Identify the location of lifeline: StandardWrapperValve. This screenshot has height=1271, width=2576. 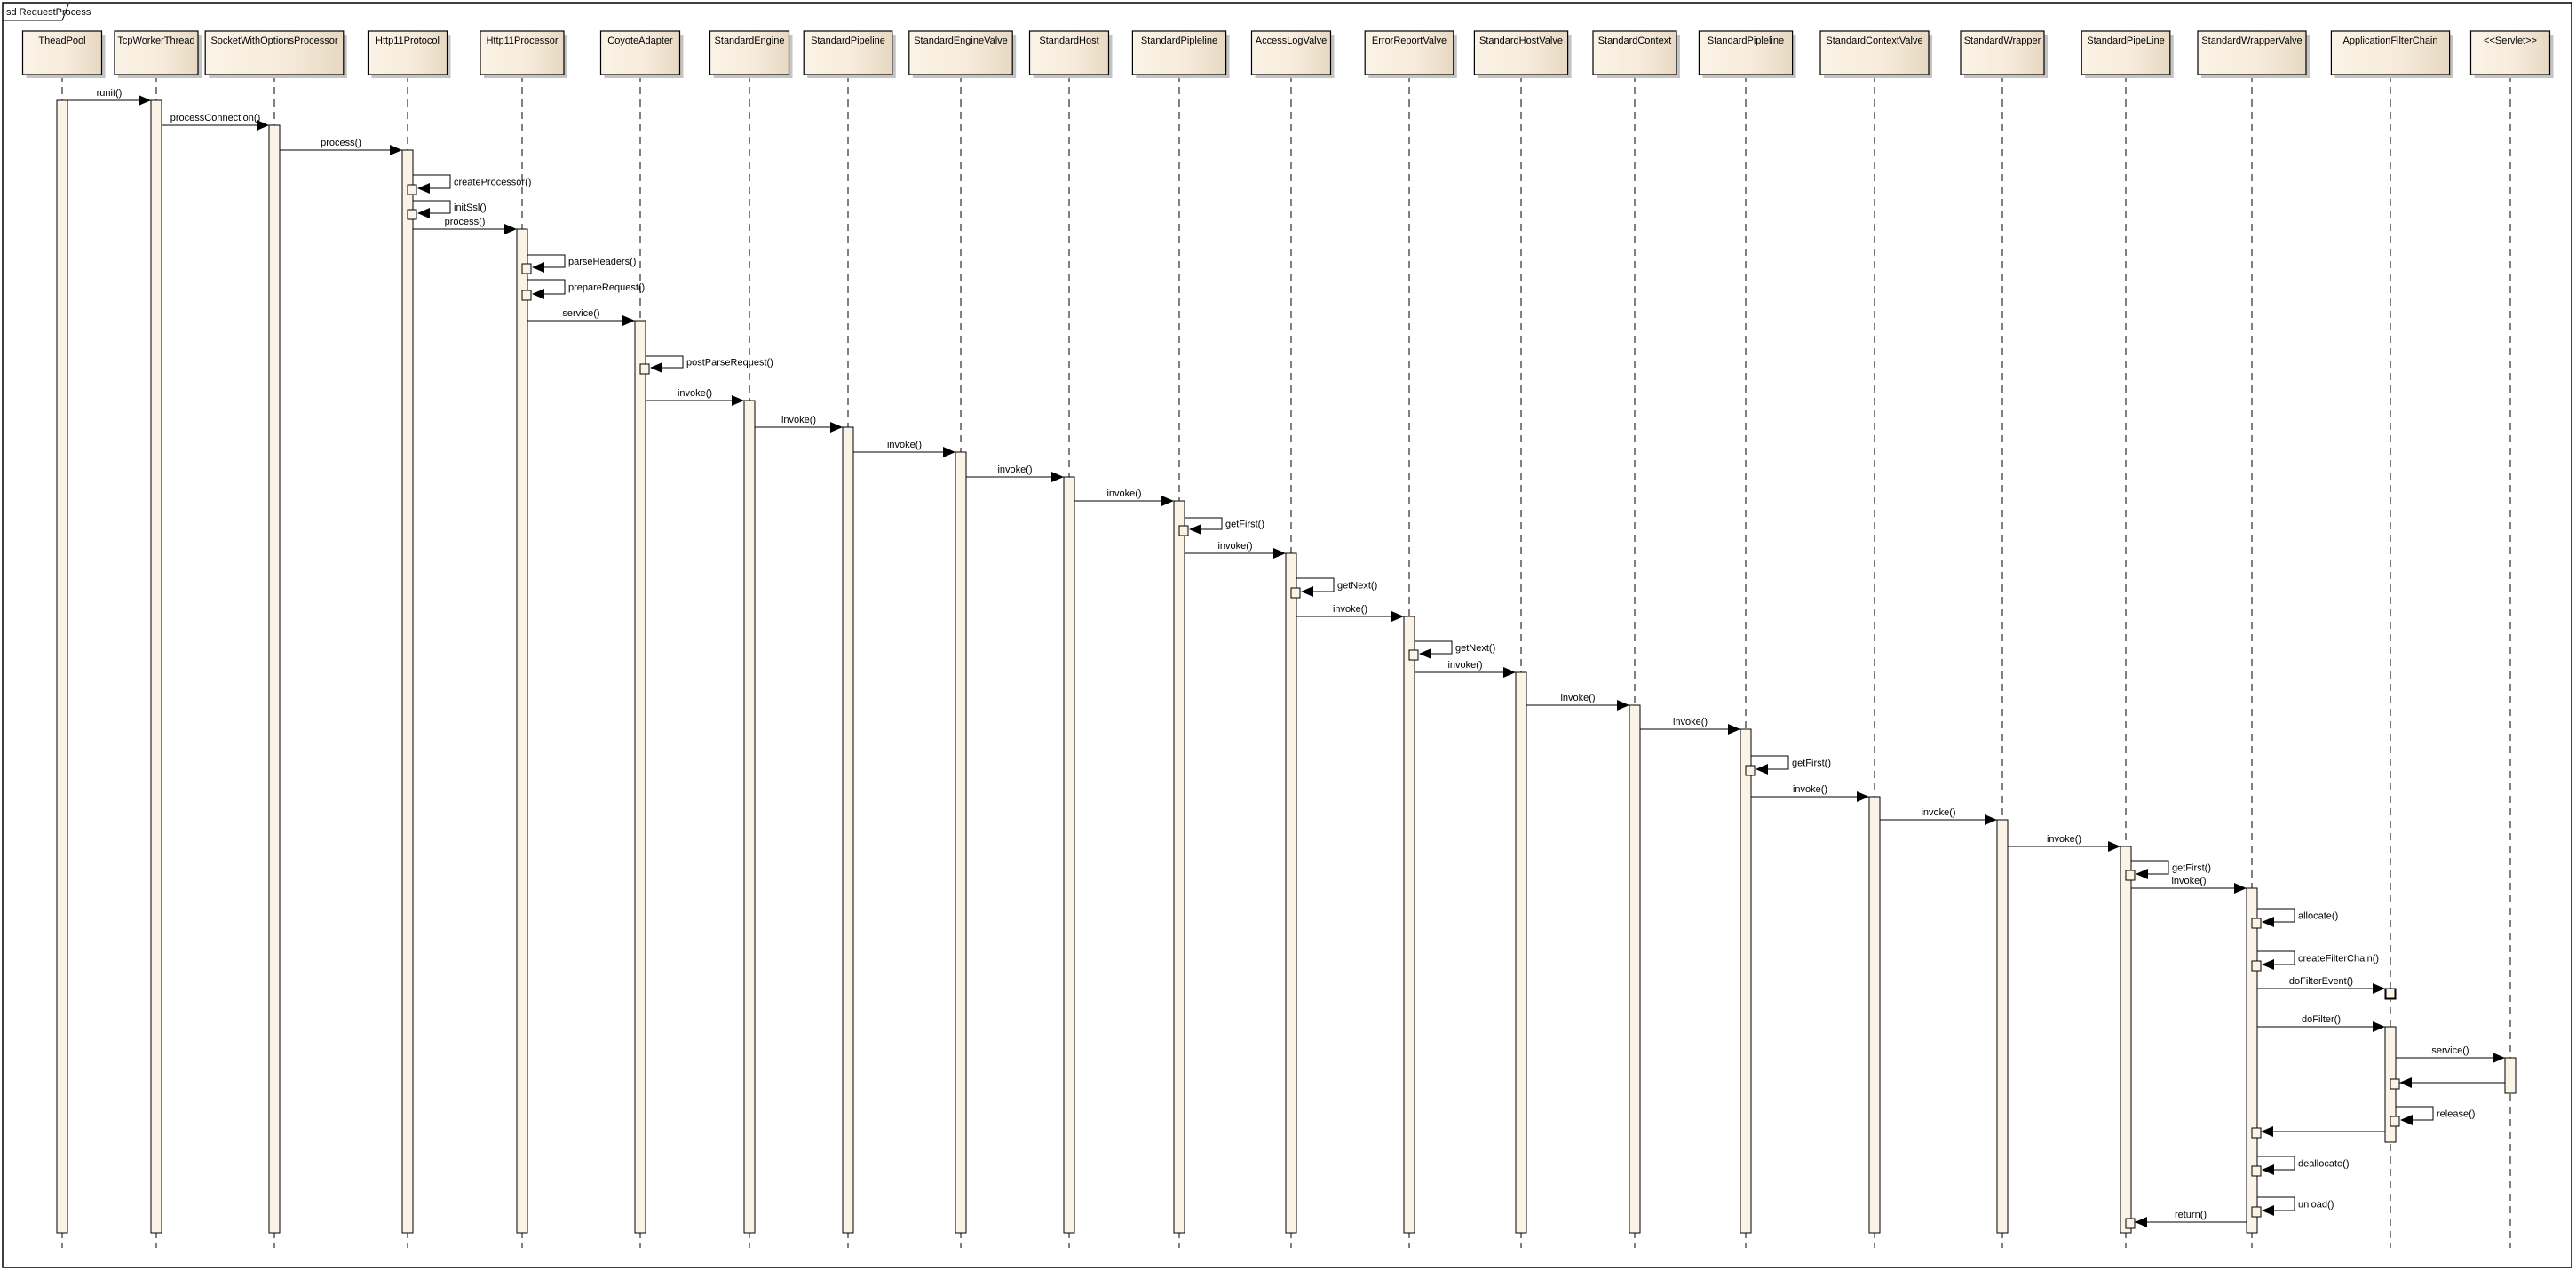
(2253, 639).